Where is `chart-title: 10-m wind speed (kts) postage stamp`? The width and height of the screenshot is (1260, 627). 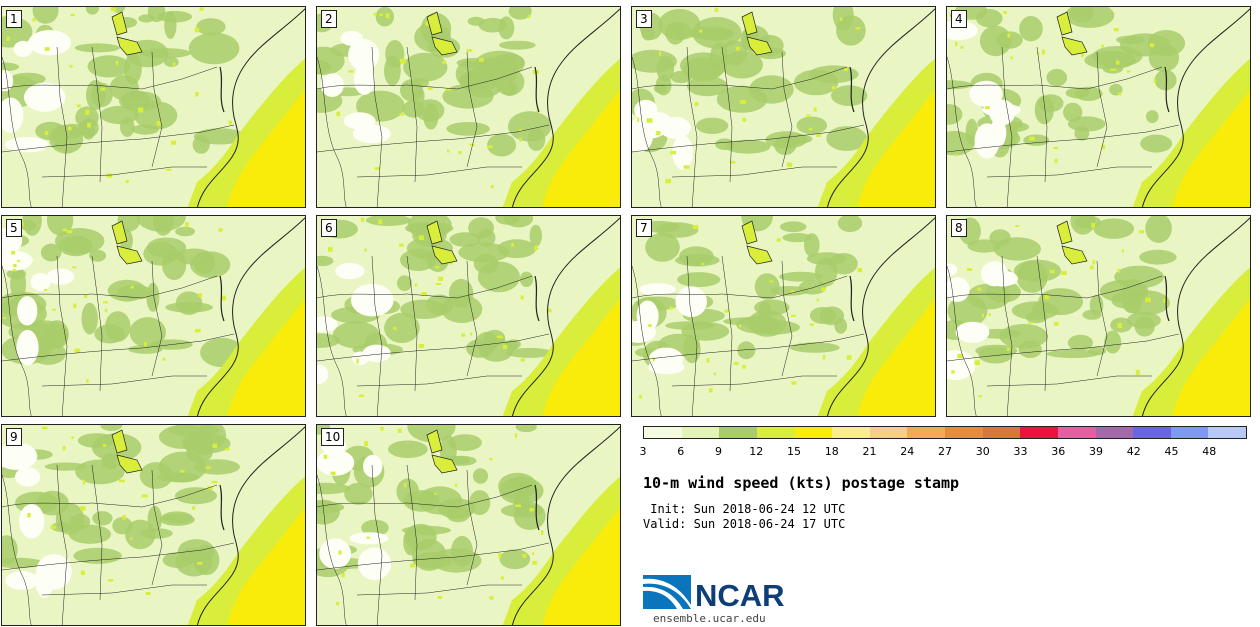
chart-title: 10-m wind speed (kts) postage stamp is located at coordinates (801, 483).